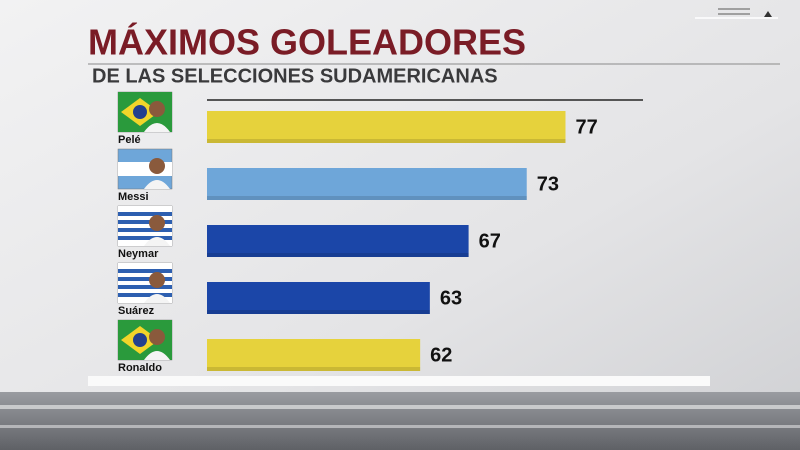 This screenshot has height=450, width=800. I want to click on category-label: Pelé, so click(129, 140).